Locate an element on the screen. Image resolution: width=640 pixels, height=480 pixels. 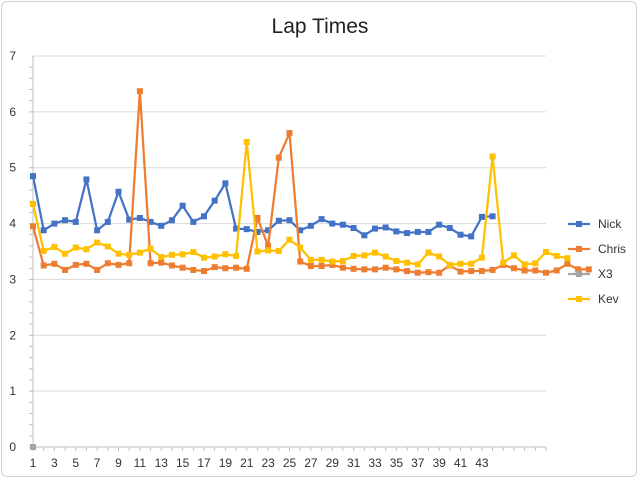
x-tick-label: 15 is located at coordinates (183, 463).